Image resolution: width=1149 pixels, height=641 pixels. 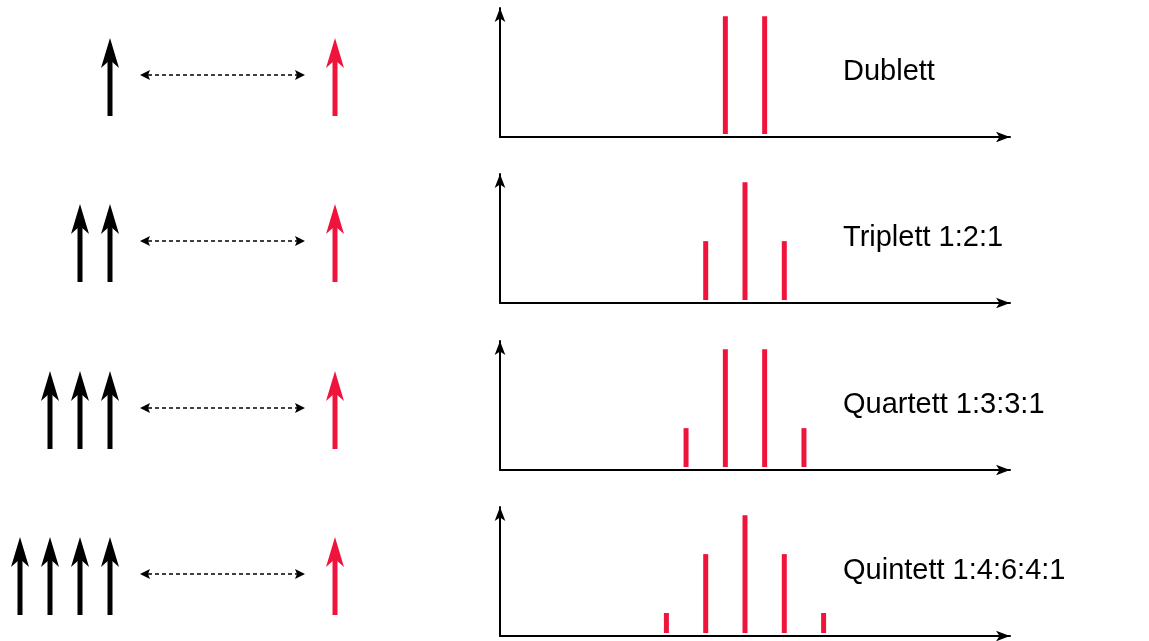 I want to click on annotation: Quintett 1:4:6:4:1, so click(x=954, y=568).